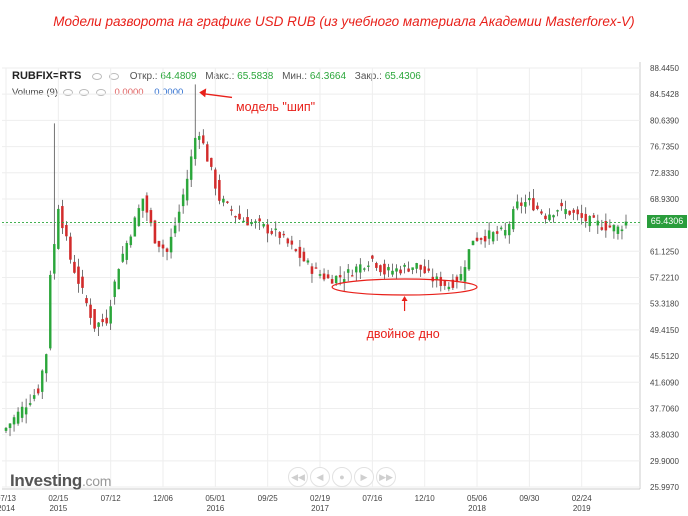  I want to click on back-button: ◀, so click(320, 477).